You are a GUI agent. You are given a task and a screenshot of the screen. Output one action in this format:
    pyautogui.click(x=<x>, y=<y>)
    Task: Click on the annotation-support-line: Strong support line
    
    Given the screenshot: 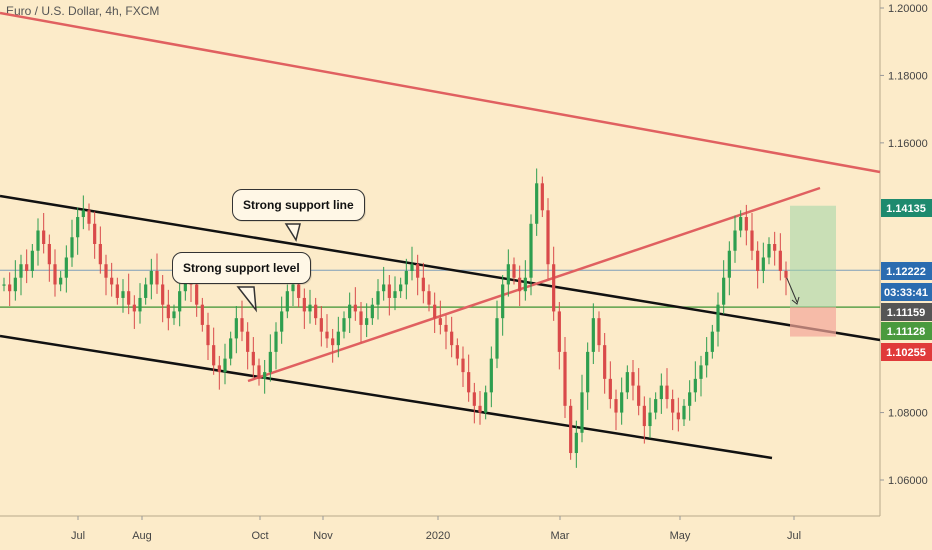 What is the action you would take?
    pyautogui.click(x=298, y=205)
    